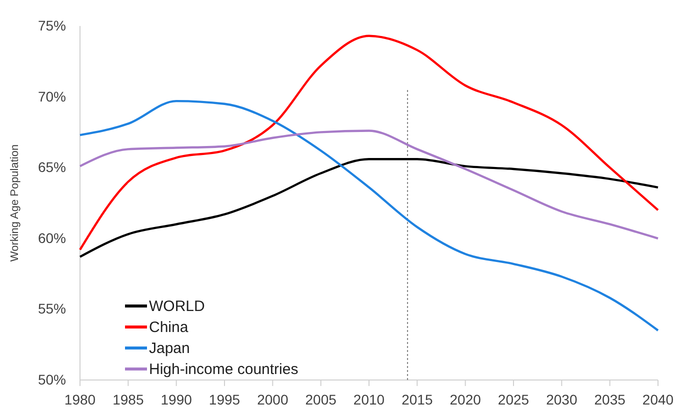  What do you see at coordinates (514, 399) in the screenshot?
I see `x-tick-label: 2025` at bounding box center [514, 399].